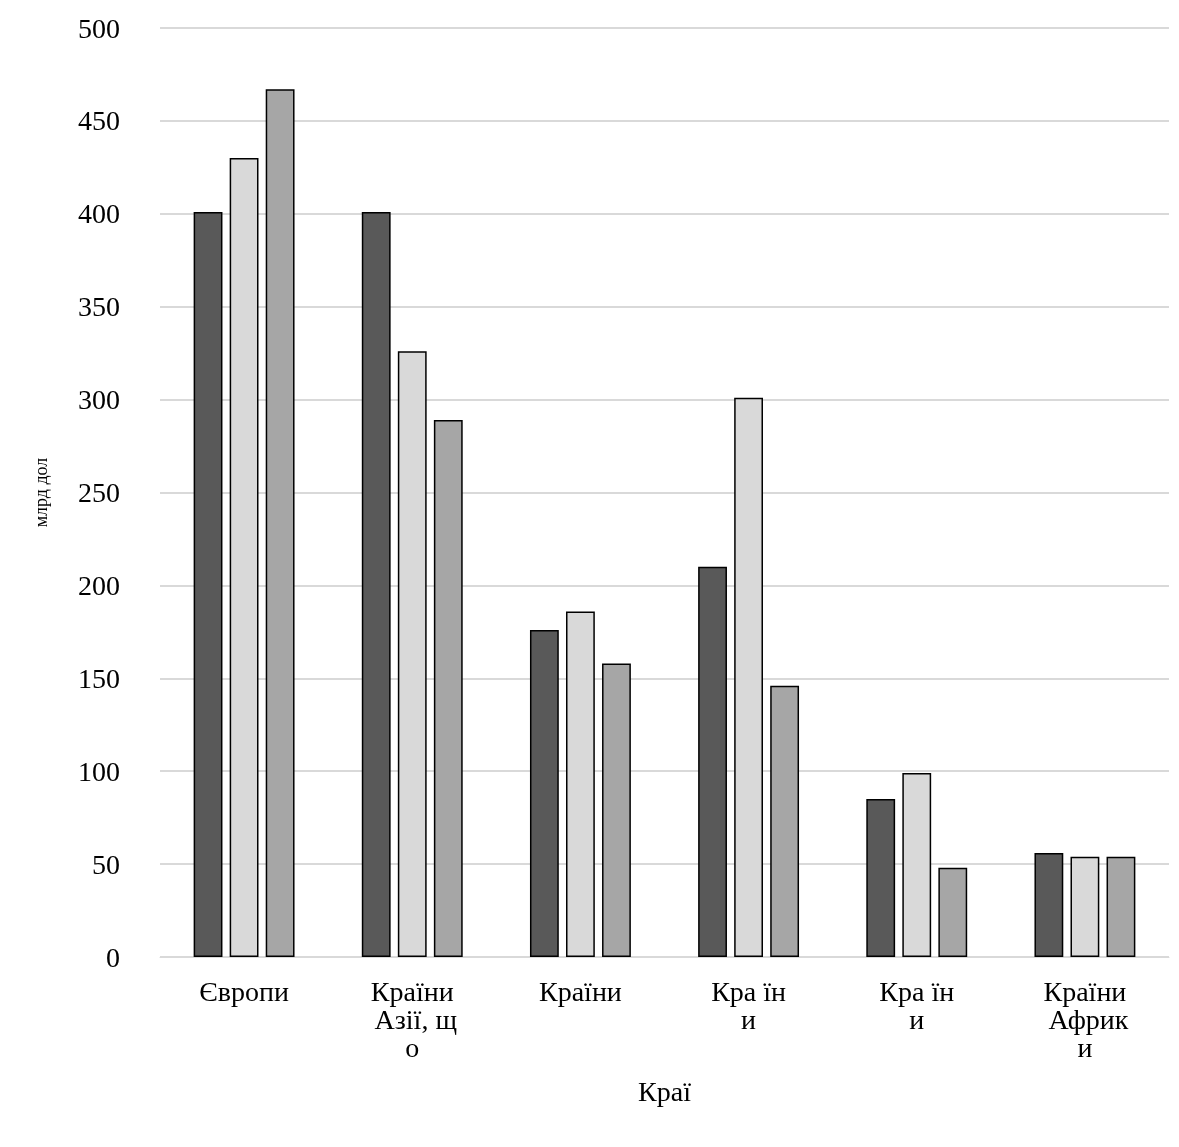 Image resolution: width=1179 pixels, height=1147 pixels. Describe the element at coordinates (99, 307) in the screenshot. I see `y-tick-label: 350` at that location.